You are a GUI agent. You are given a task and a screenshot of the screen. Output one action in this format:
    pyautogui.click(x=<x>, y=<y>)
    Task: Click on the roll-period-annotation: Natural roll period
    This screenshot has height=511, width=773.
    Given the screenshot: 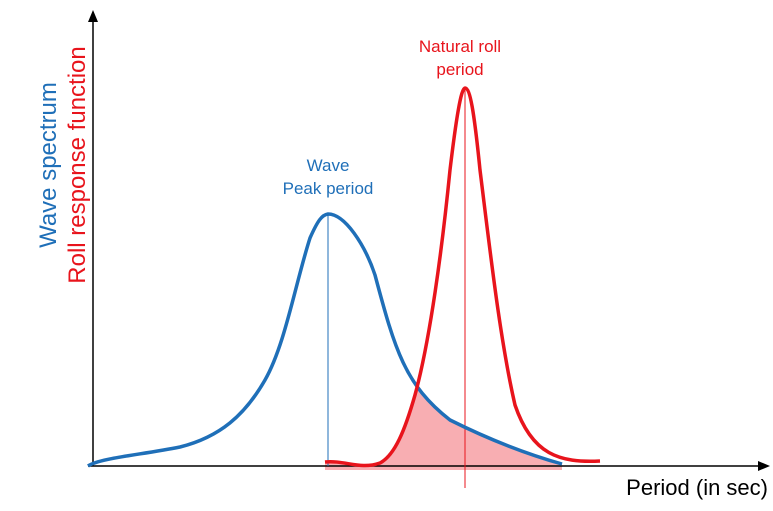 What is the action you would take?
    pyautogui.click(x=460, y=58)
    